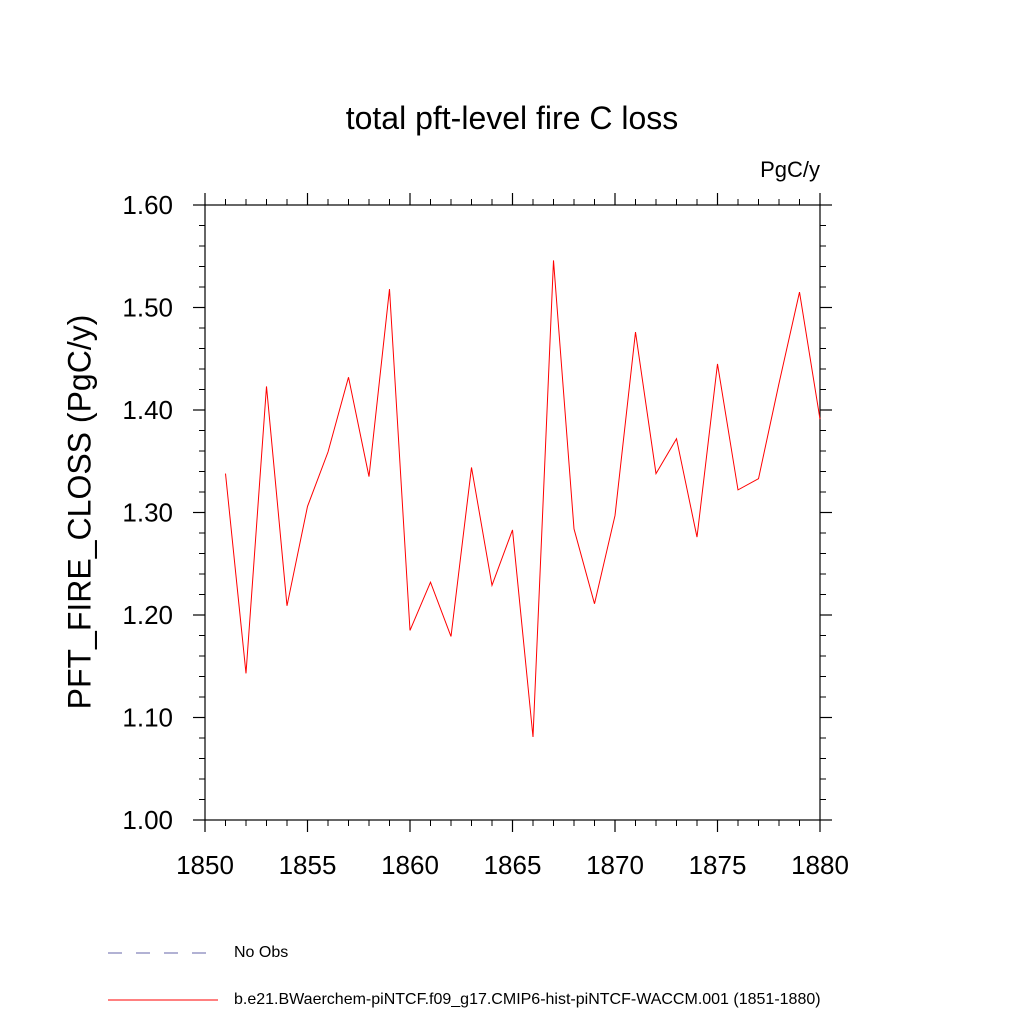  What do you see at coordinates (147, 513) in the screenshot?
I see `y-tick-label: 1.30` at bounding box center [147, 513].